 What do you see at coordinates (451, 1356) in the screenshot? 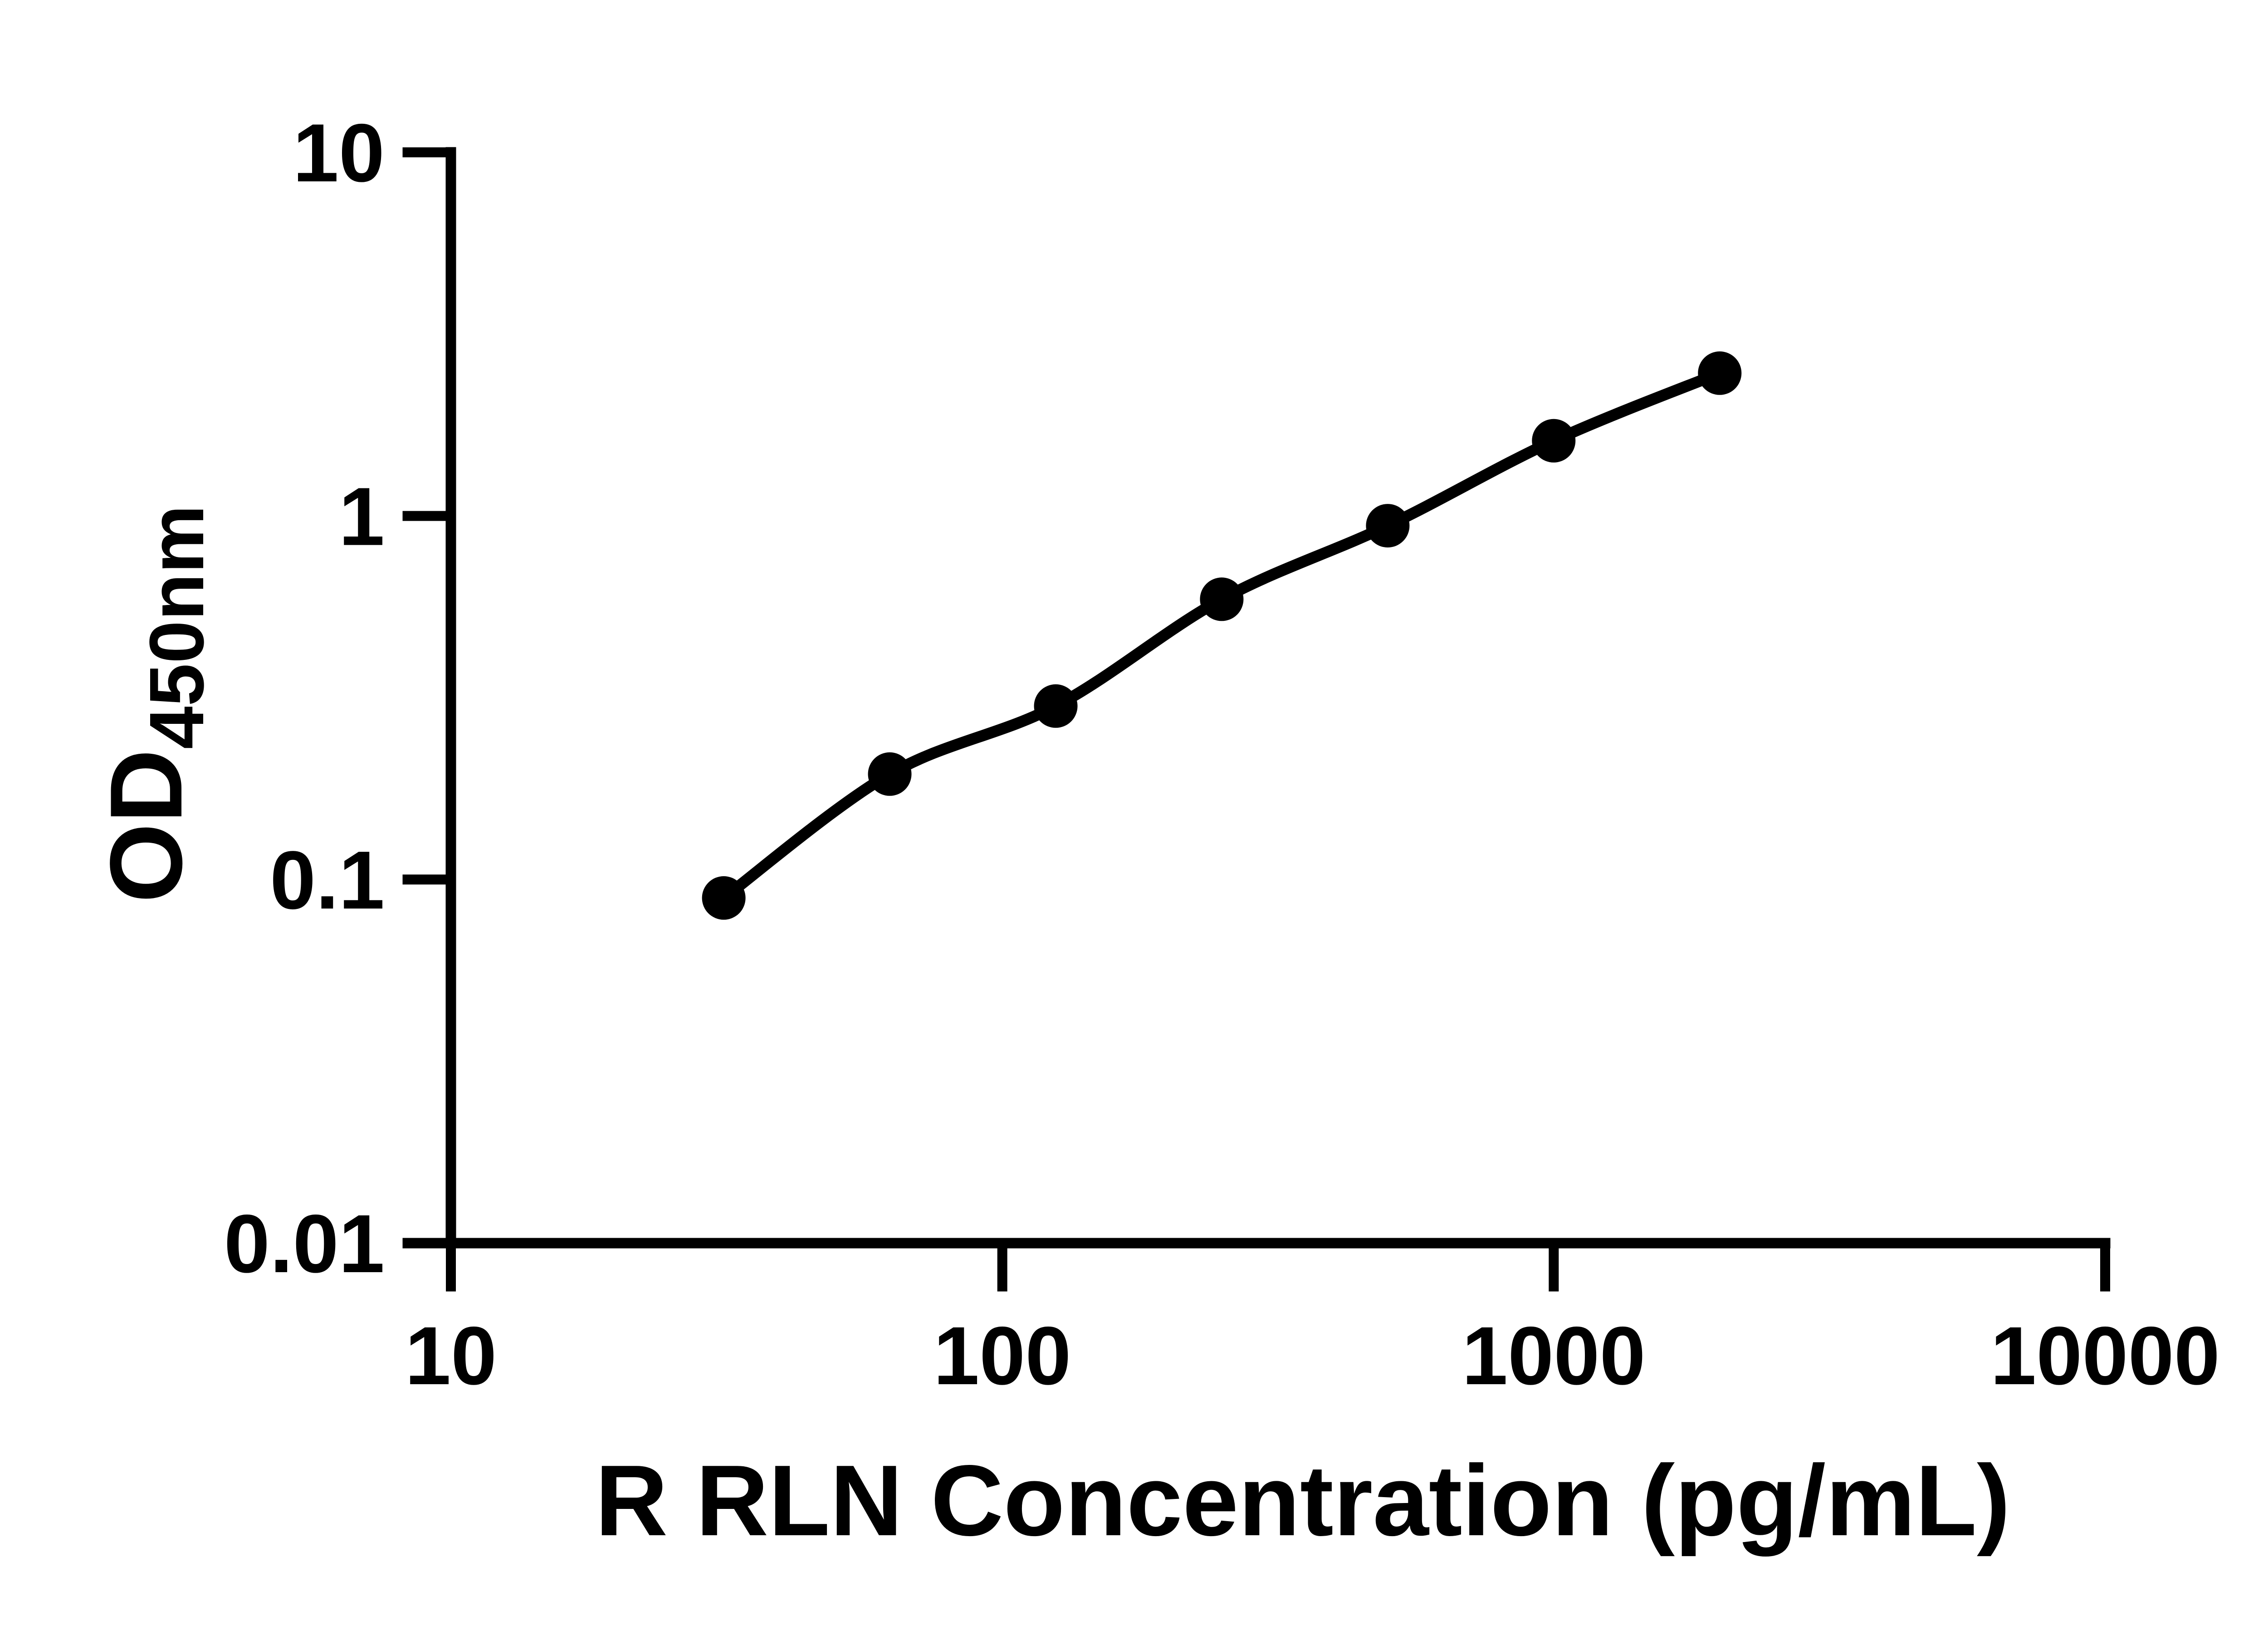
I see `x-tick-label: 10` at bounding box center [451, 1356].